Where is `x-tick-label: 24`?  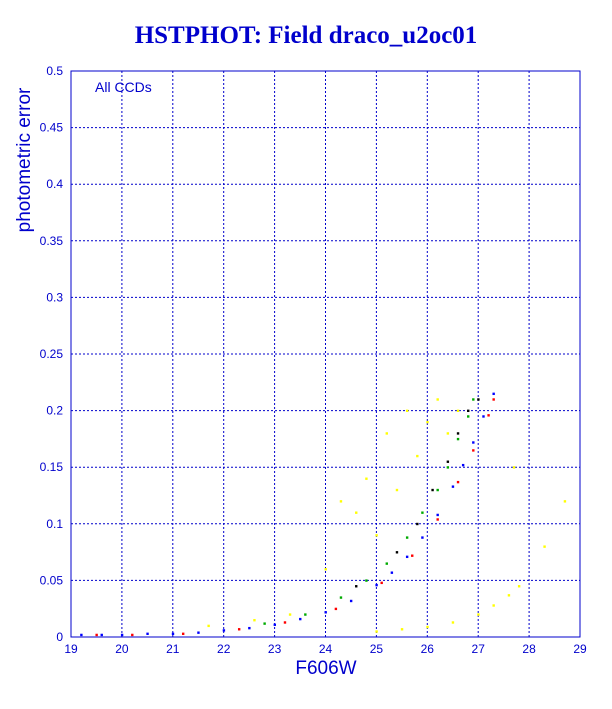 x-tick-label: 24 is located at coordinates (326, 649).